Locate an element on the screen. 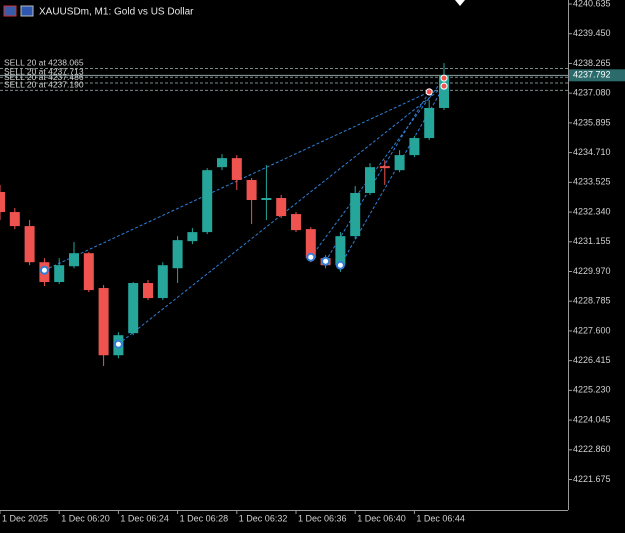 This screenshot has width=625, height=533. shift-marker is located at coordinates (460, 3).